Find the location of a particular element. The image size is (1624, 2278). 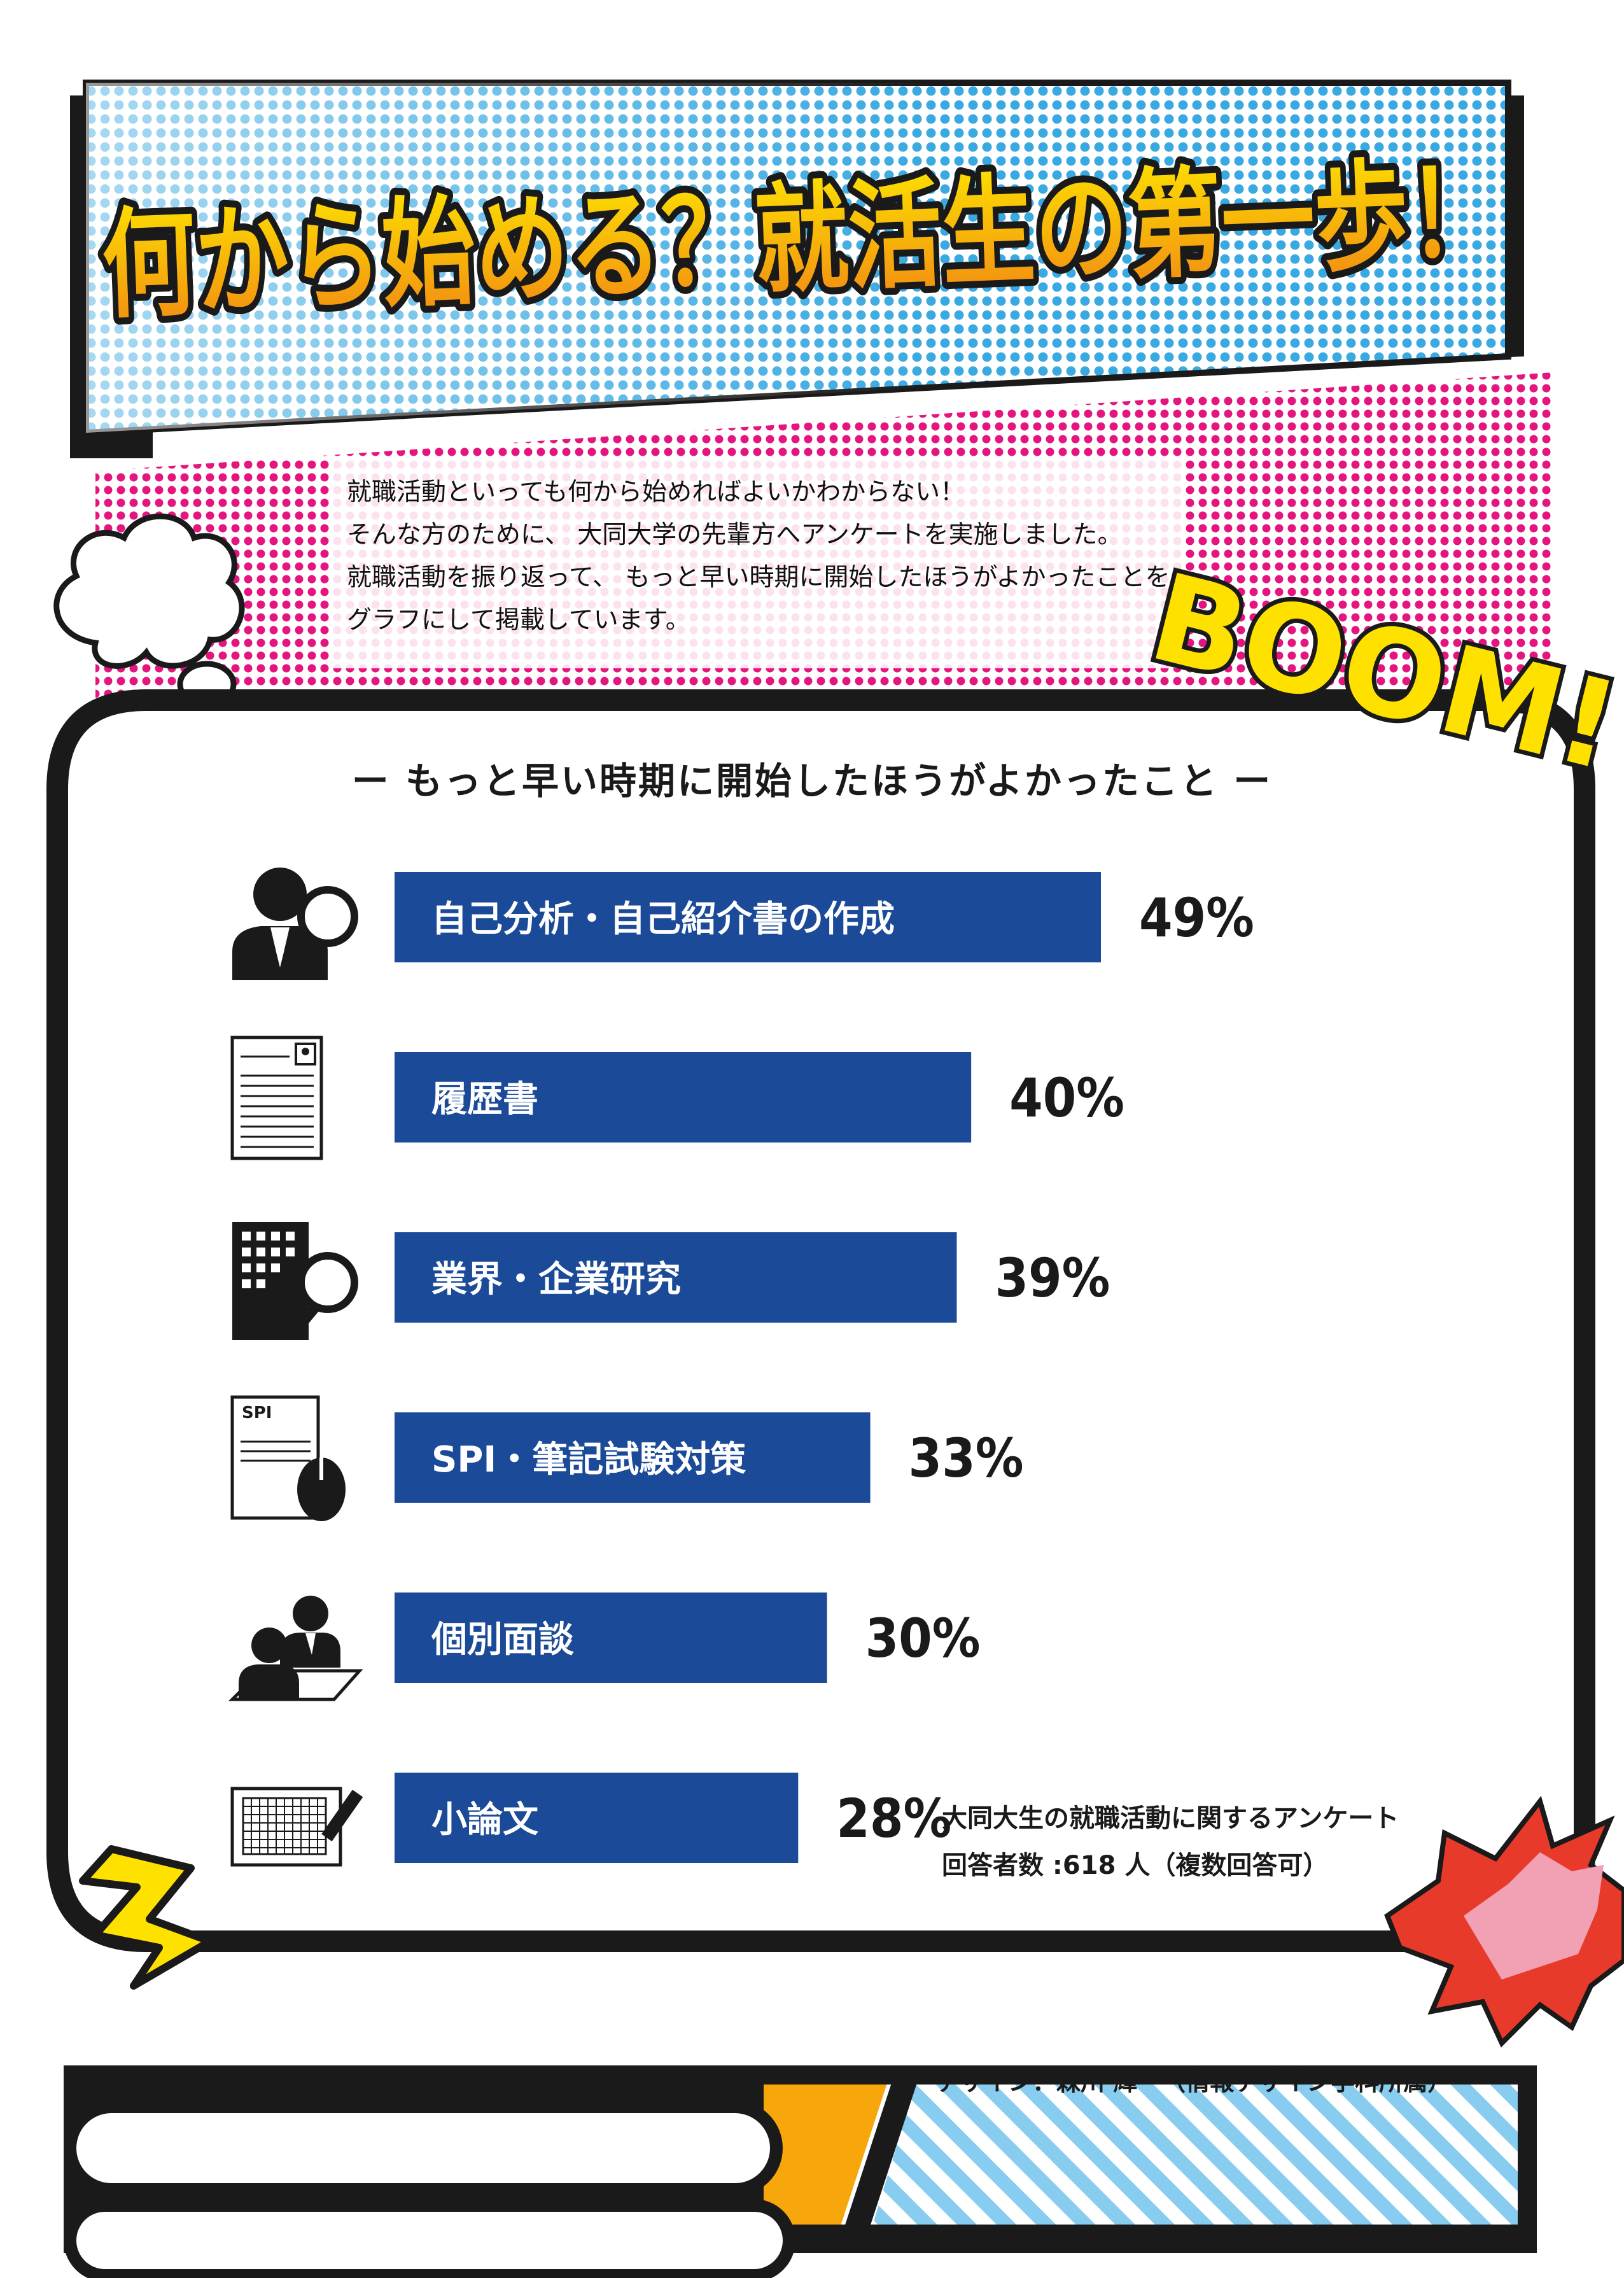

resume-icon is located at coordinates (276, 1098).